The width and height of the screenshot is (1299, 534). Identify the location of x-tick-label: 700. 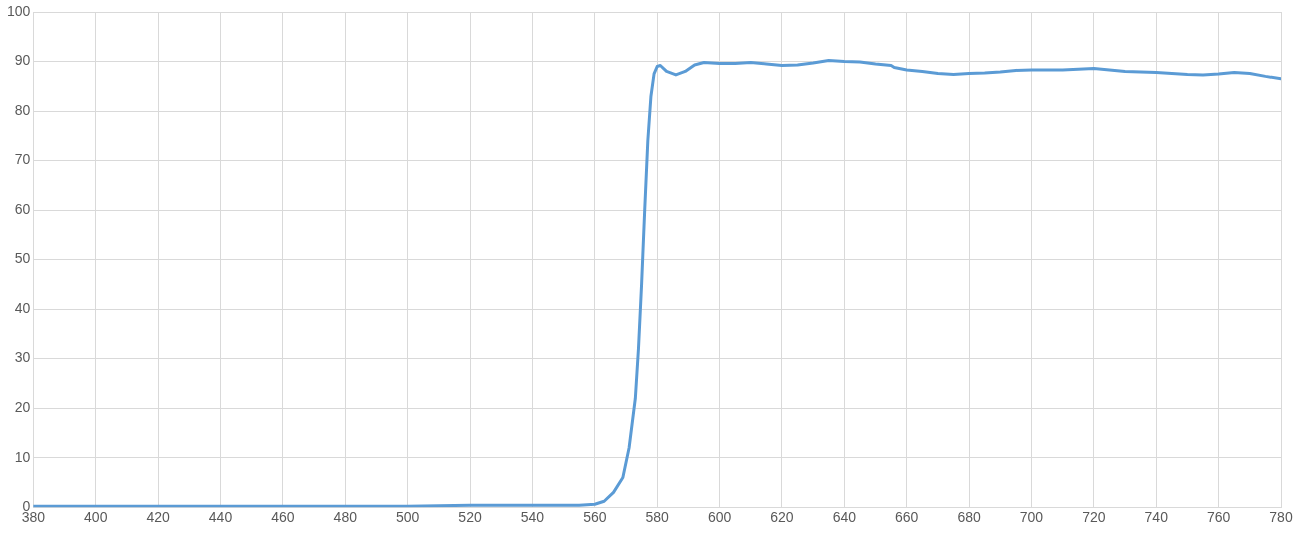
(1031, 517).